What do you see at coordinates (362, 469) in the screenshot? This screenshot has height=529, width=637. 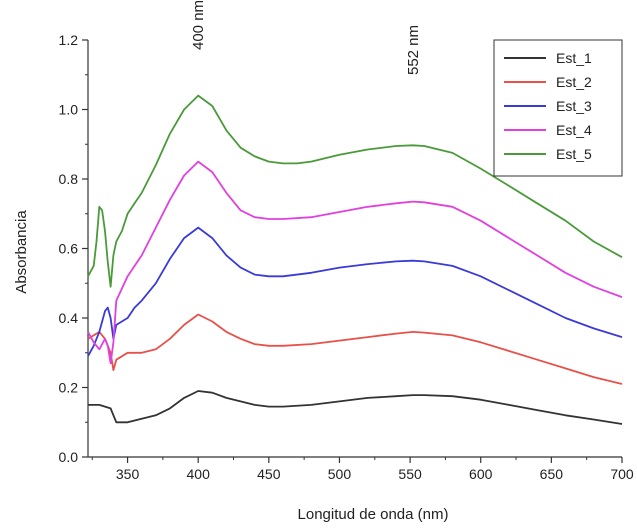 I see `x-axis: 350 400 450 500 550 600 650 700` at bounding box center [362, 469].